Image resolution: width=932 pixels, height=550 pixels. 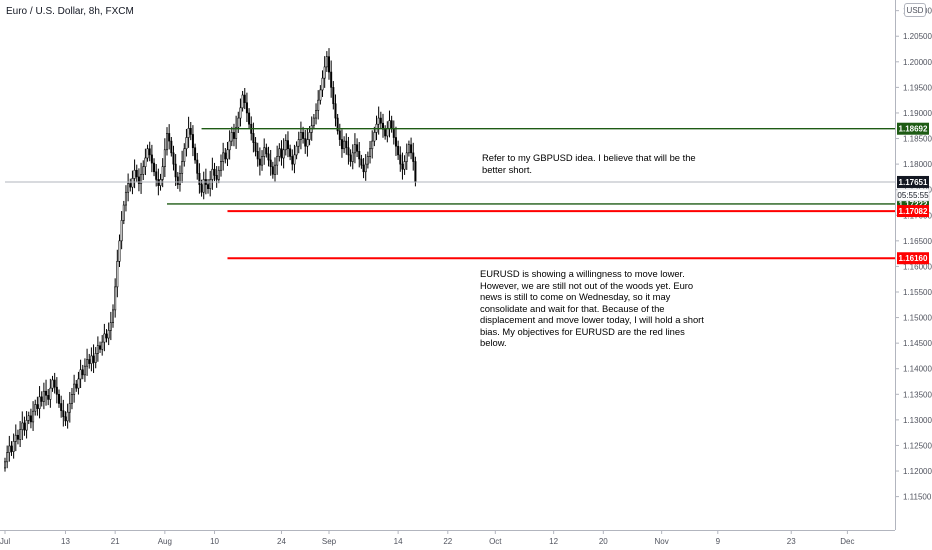 I want to click on price-tick-label: 1.18000, so click(x=917, y=164).